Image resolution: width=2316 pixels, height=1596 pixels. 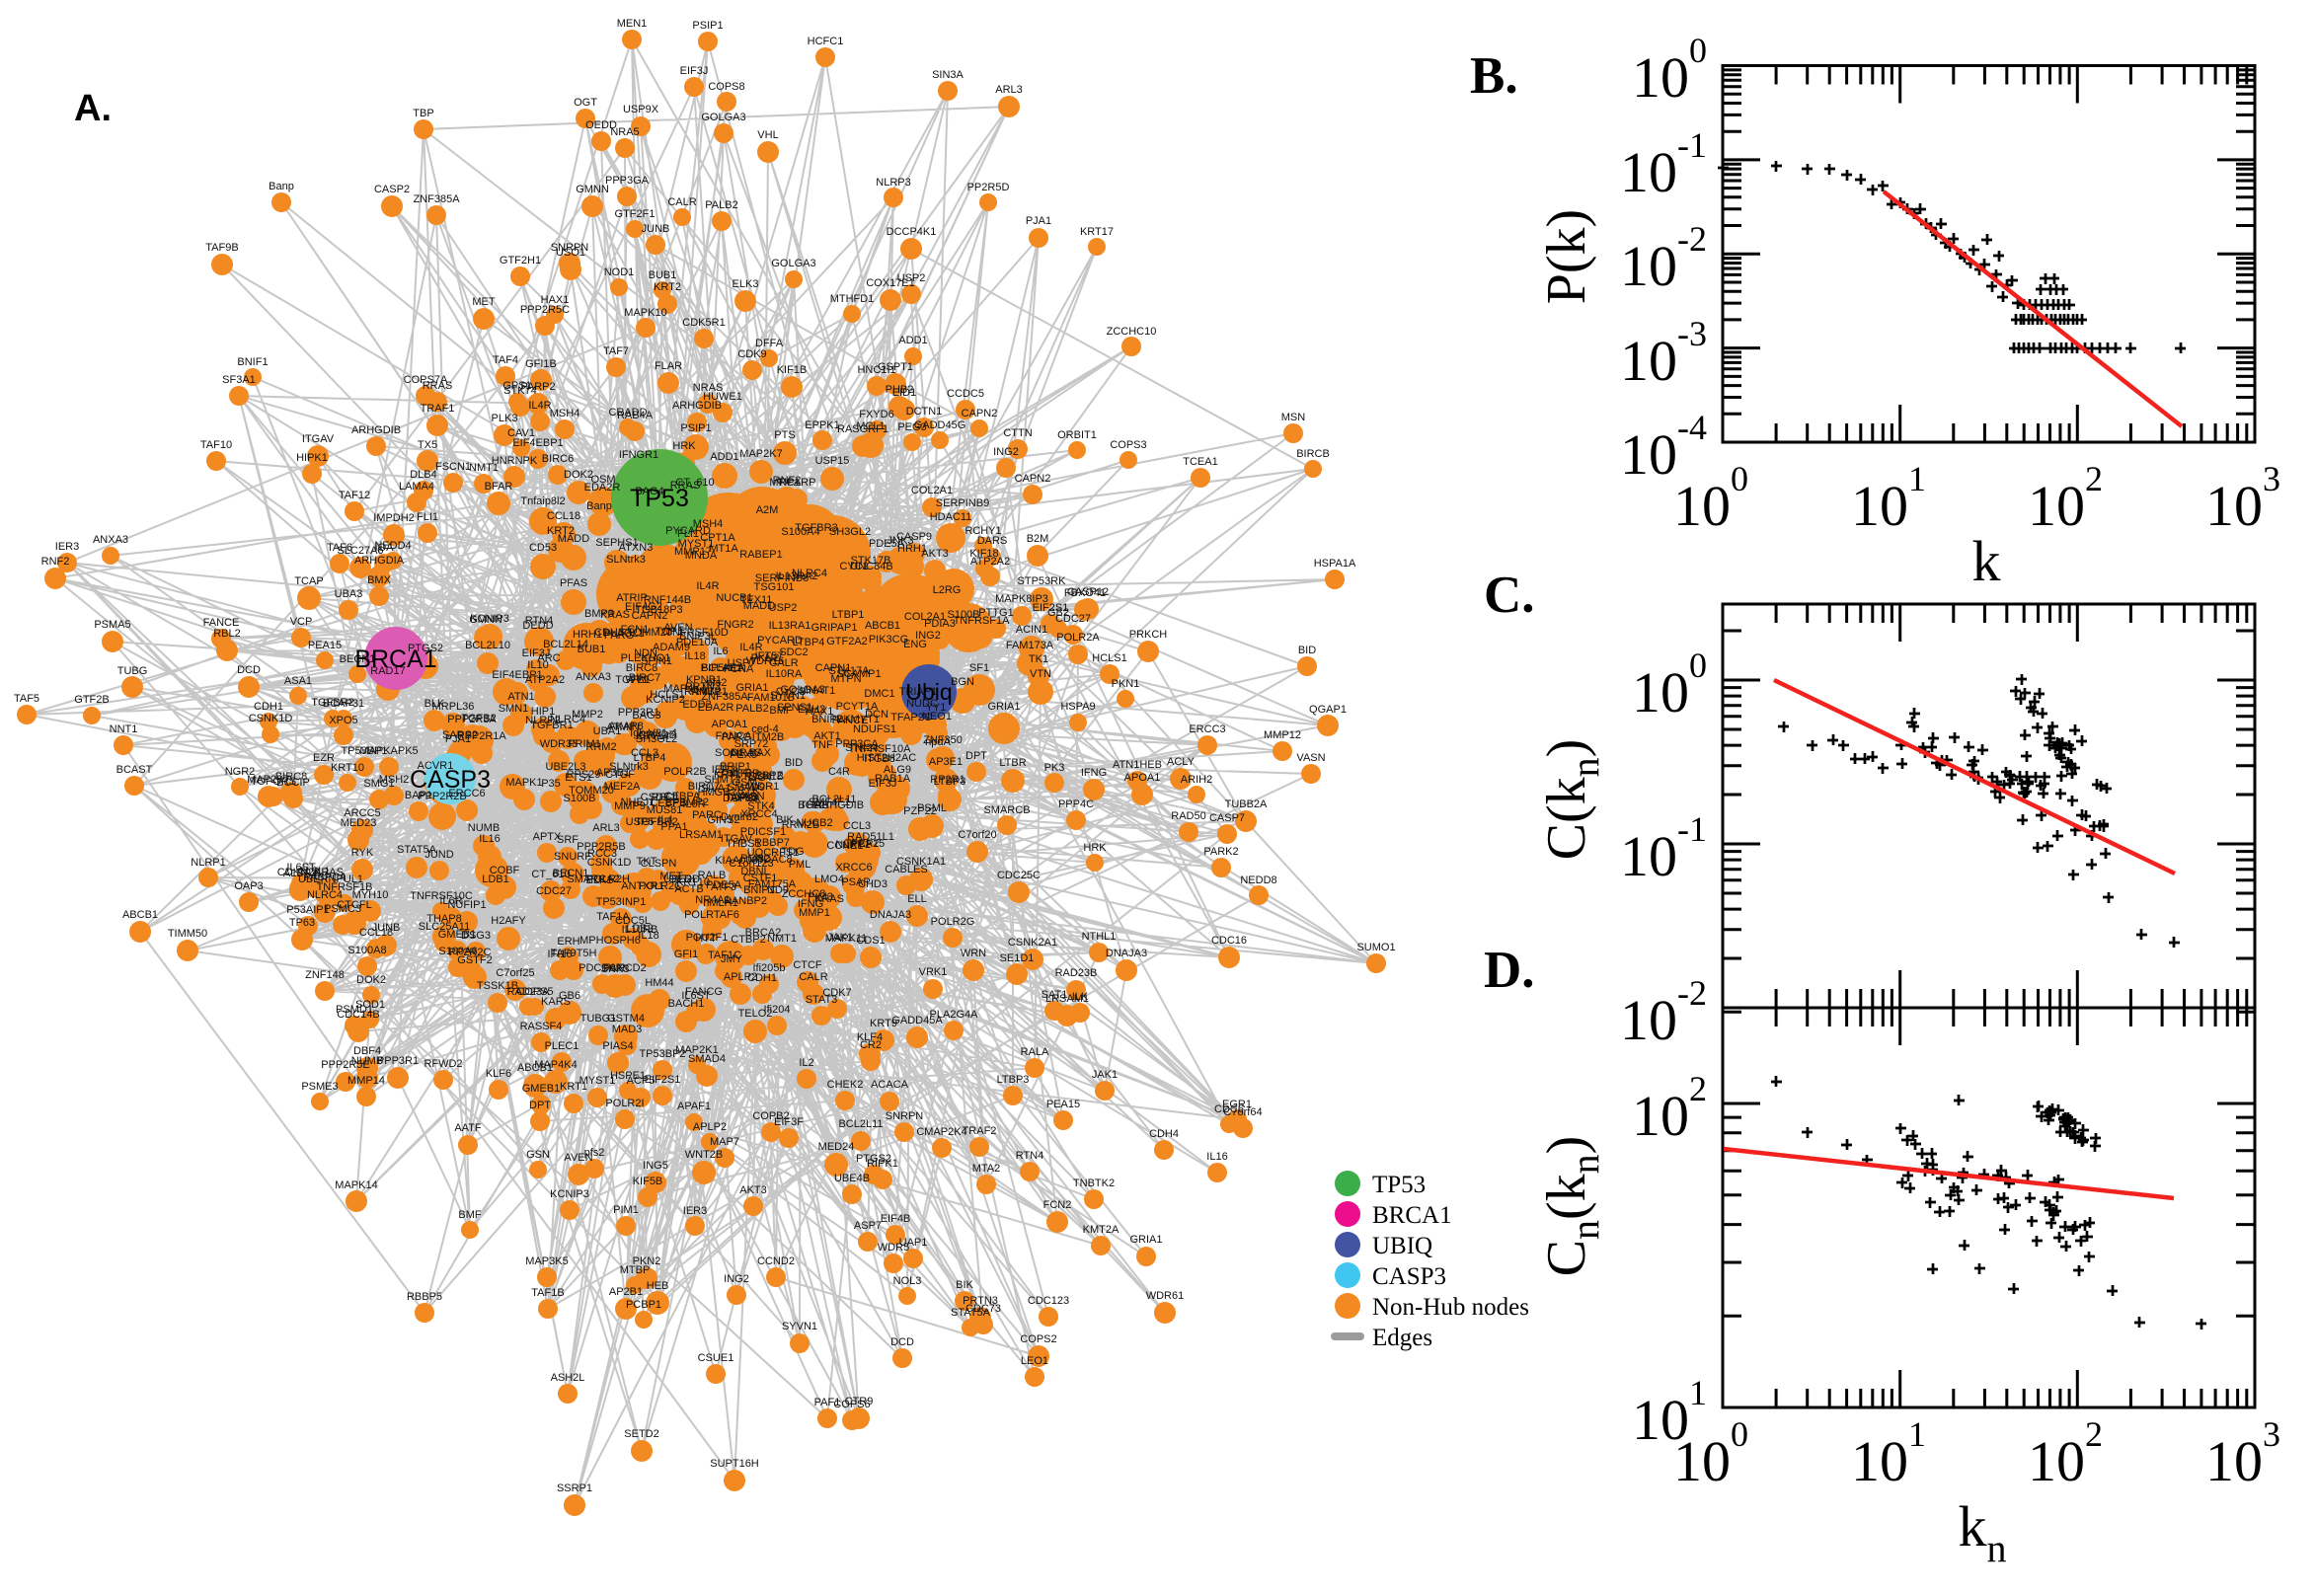 What do you see at coordinates (723, 820) in the screenshot?
I see `svg-text: GINS2` at bounding box center [723, 820].